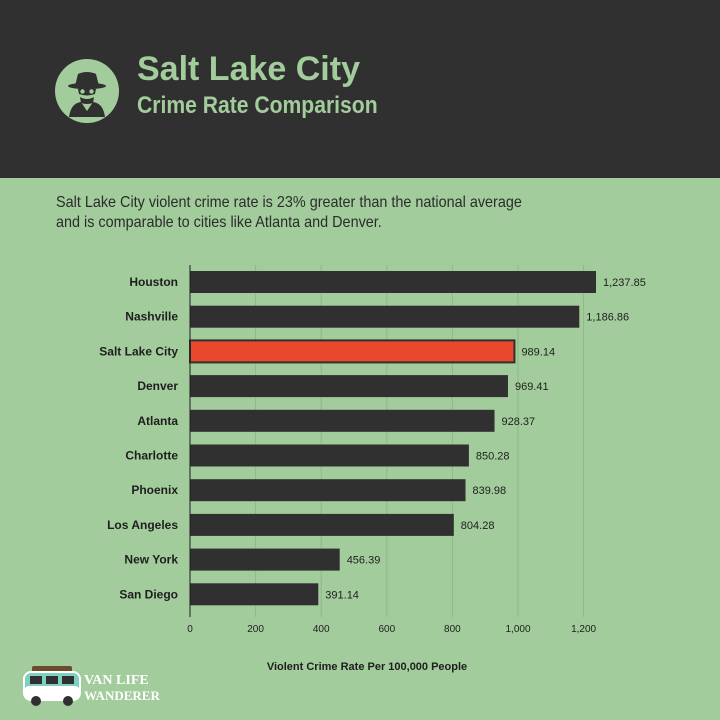 This screenshot has height=720, width=720. What do you see at coordinates (52, 686) in the screenshot?
I see `camper-van-icon` at bounding box center [52, 686].